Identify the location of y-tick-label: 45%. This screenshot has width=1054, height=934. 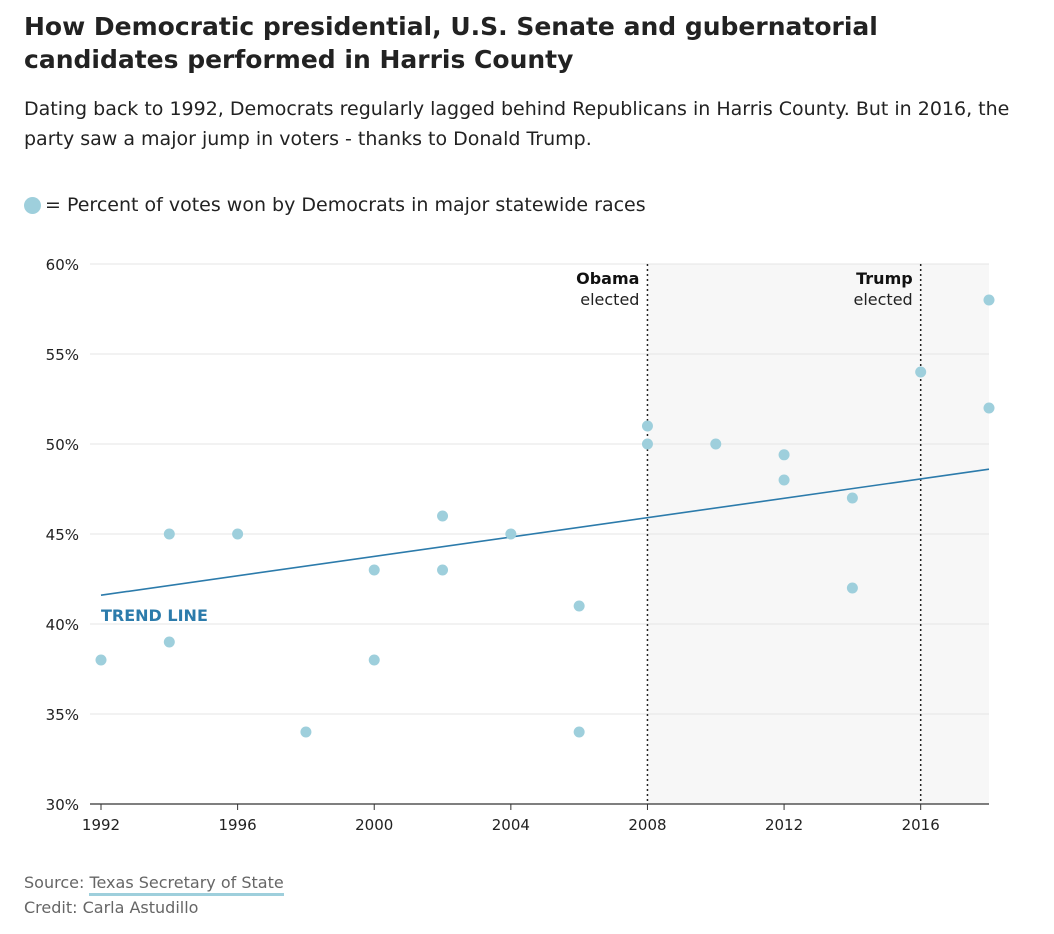
(62, 535).